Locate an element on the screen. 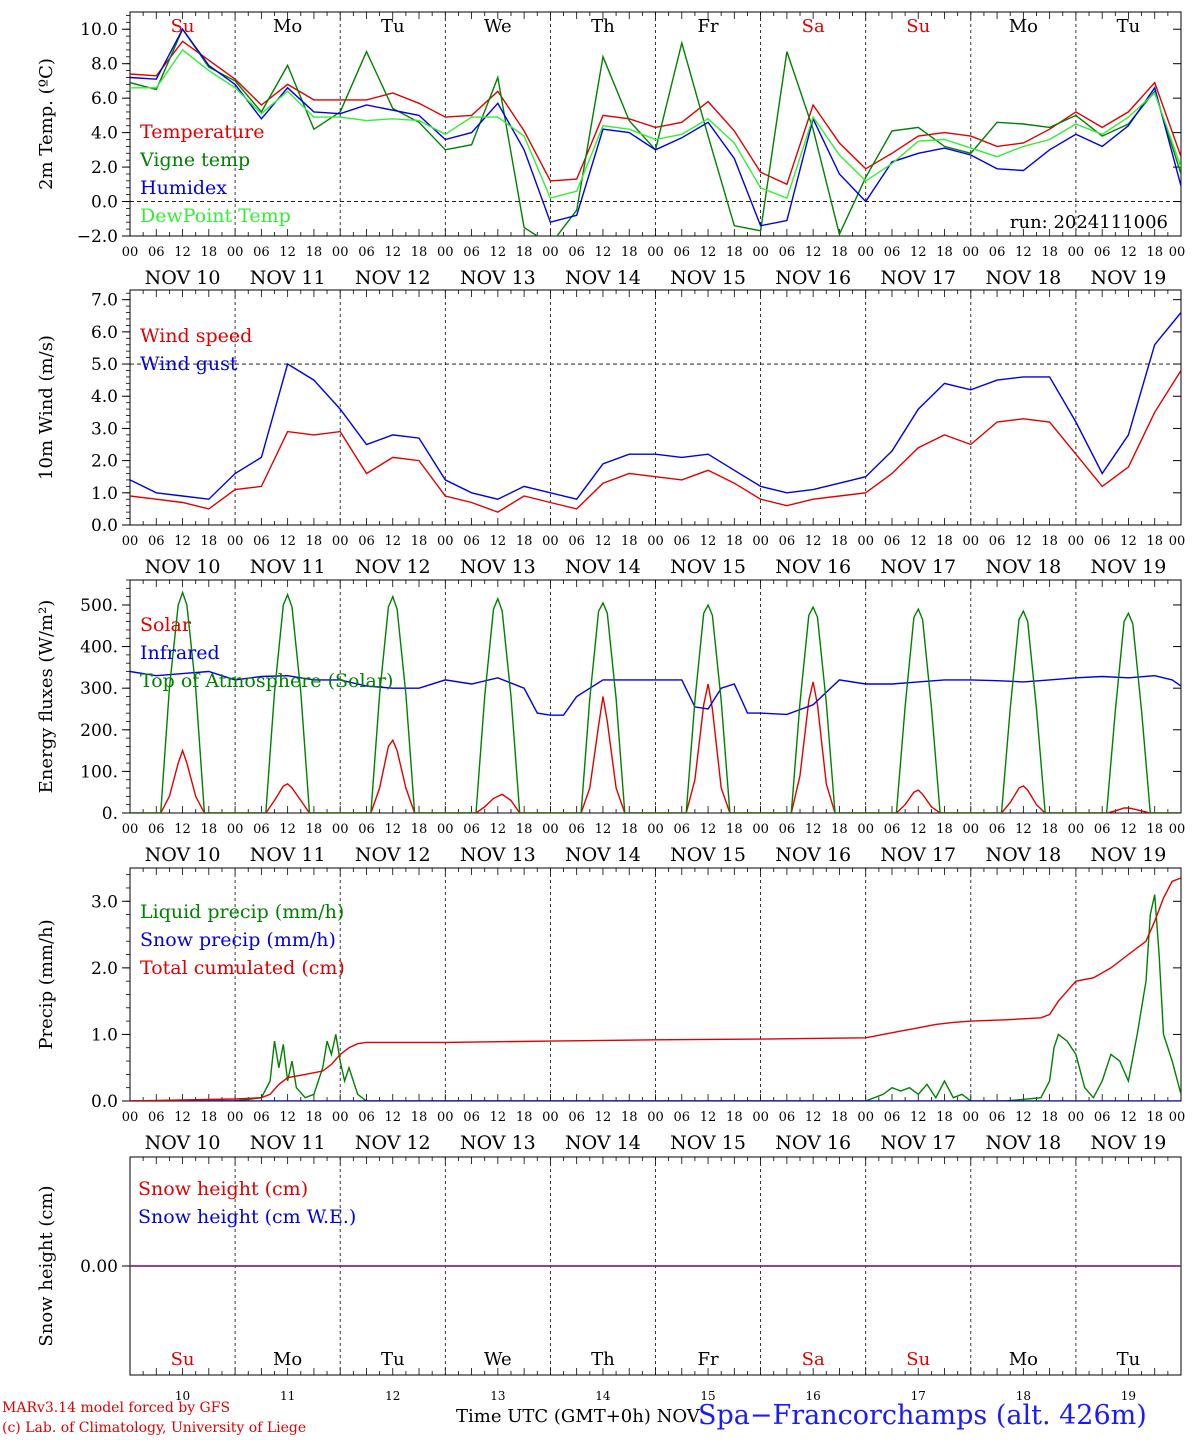 Image resolution: width=1194 pixels, height=1440 pixels. x-day-number: 11 is located at coordinates (287, 1396).